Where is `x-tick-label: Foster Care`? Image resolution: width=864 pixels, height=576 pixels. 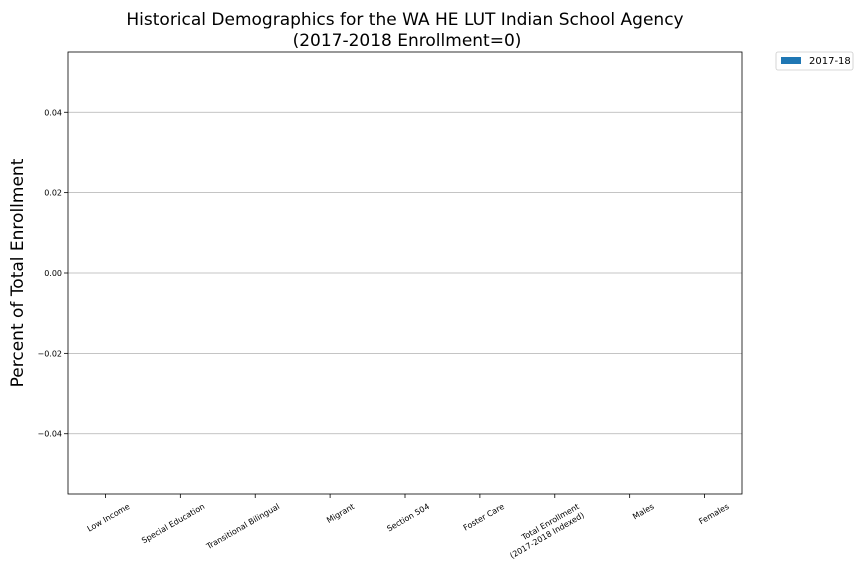 x-tick-label: Foster Care is located at coordinates (484, 517).